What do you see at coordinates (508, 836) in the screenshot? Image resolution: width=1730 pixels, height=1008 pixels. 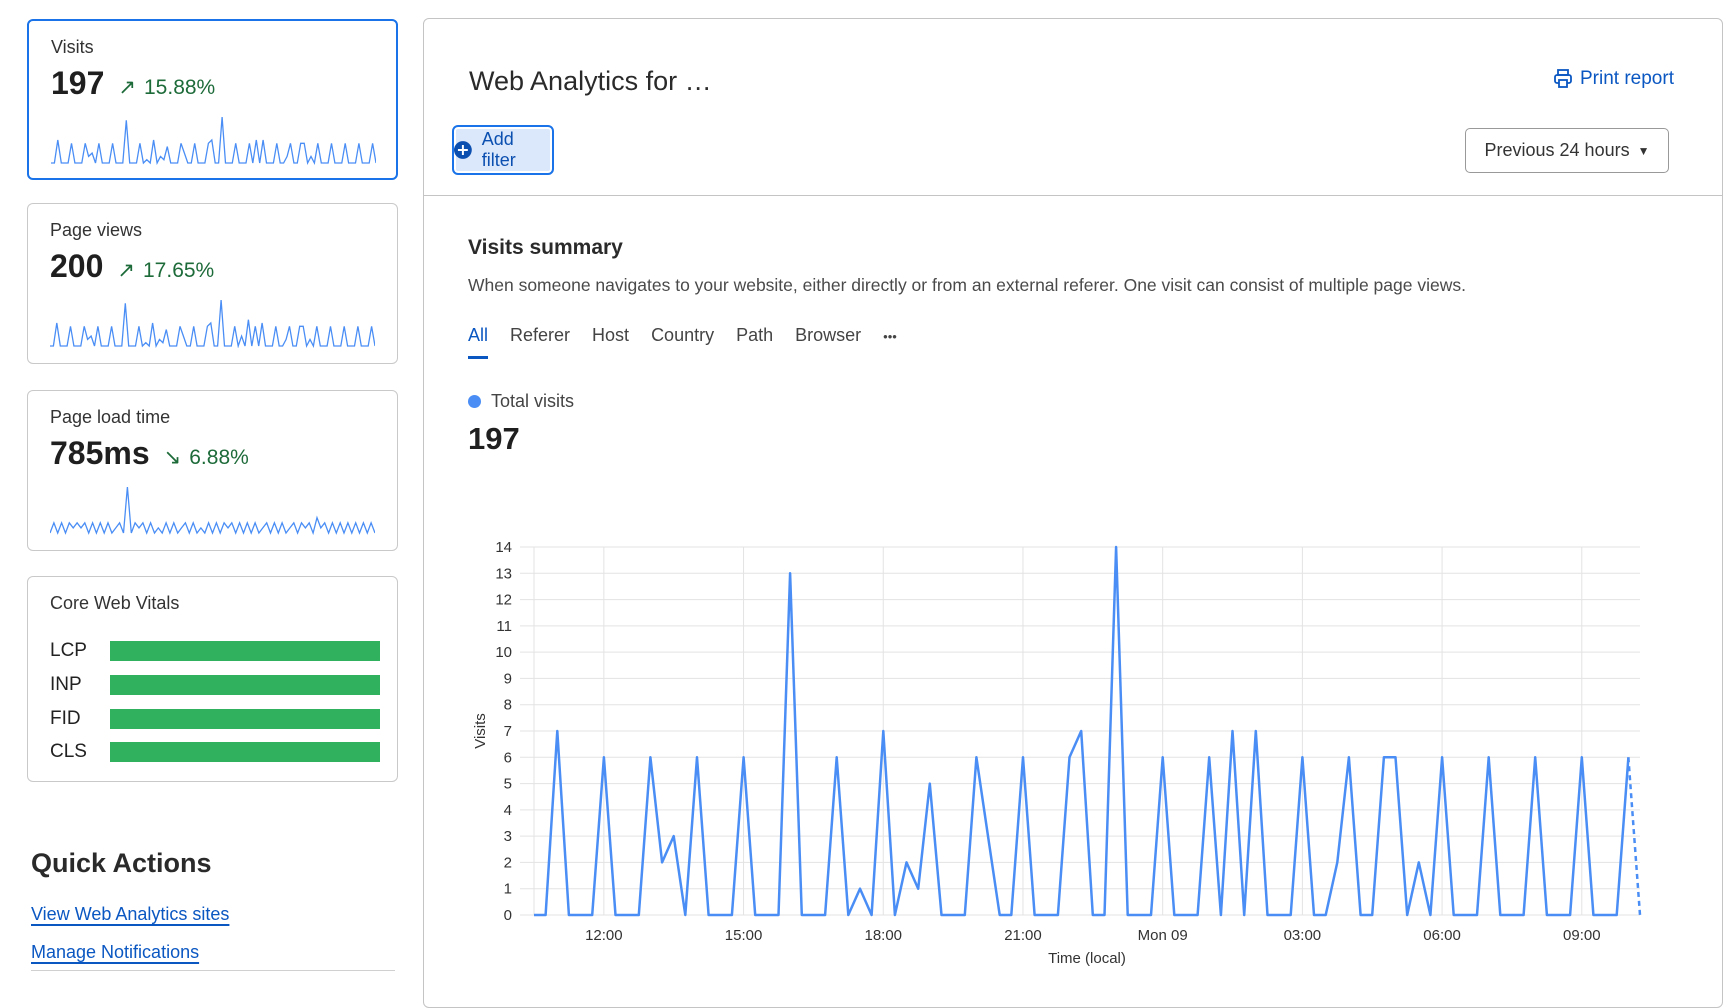 I see `y-tick-label: 3` at bounding box center [508, 836].